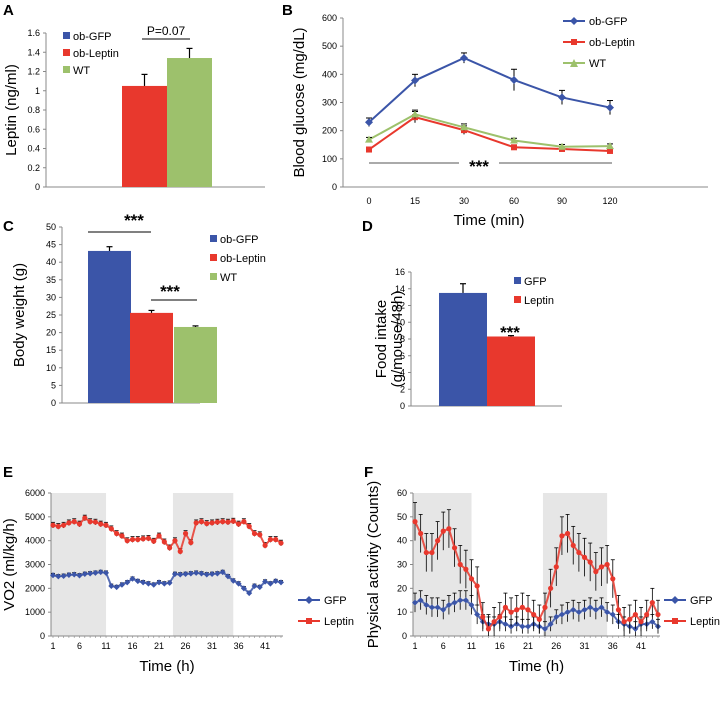 This screenshot has height=710, width=726. What do you see at coordinates (329, 18) in the screenshot?
I see `panel-b-y-tick-label: 600` at bounding box center [329, 18].